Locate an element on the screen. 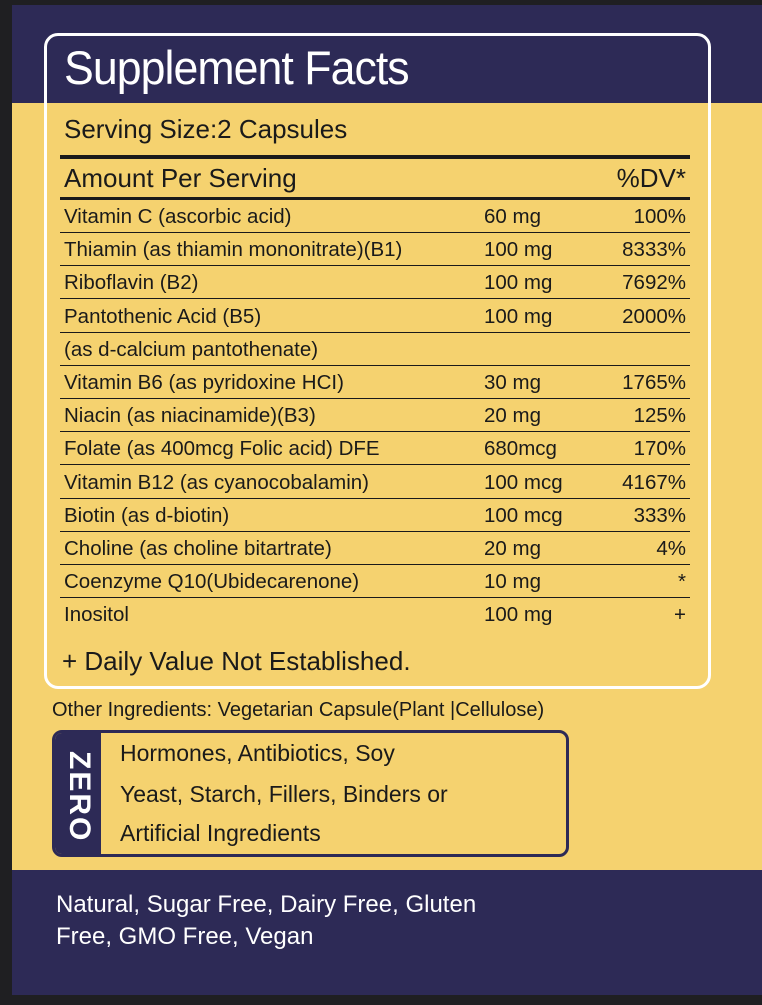  nutrient-dv: 100% is located at coordinates (659, 216).